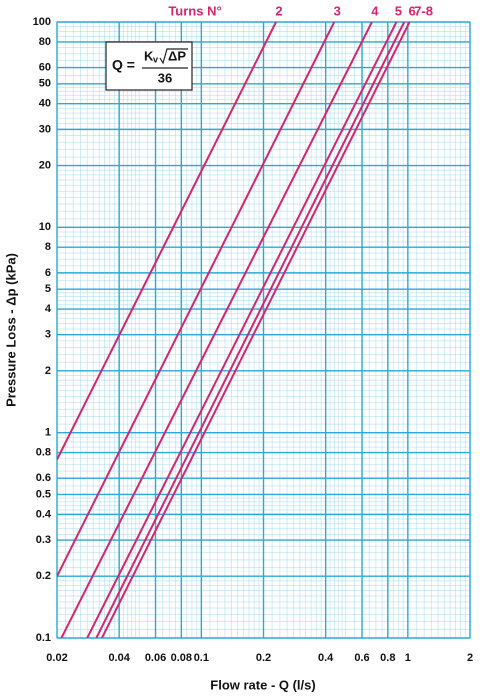 The image size is (485, 697). What do you see at coordinates (45, 67) in the screenshot?
I see `y-tick-label: 60` at bounding box center [45, 67].